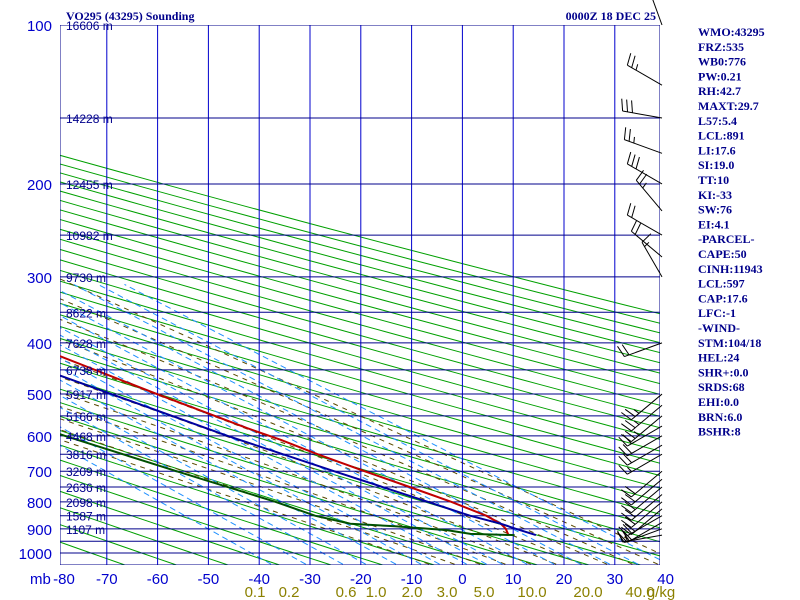 This screenshot has width=800, height=600. Describe the element at coordinates (731, 32) in the screenshot. I see `index-row: WMO:43295` at that location.